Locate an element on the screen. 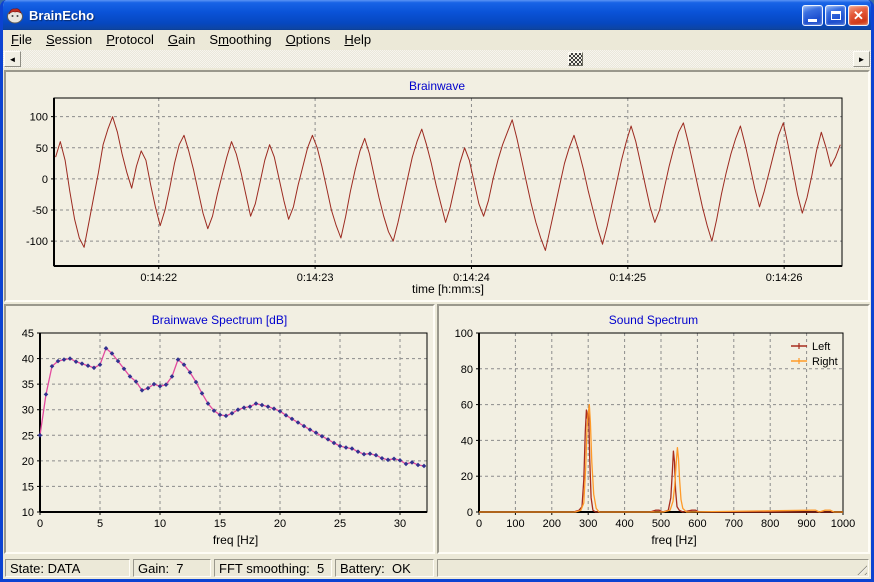 The image size is (874, 582). tick-label: 0:14:22 is located at coordinates (158, 278).